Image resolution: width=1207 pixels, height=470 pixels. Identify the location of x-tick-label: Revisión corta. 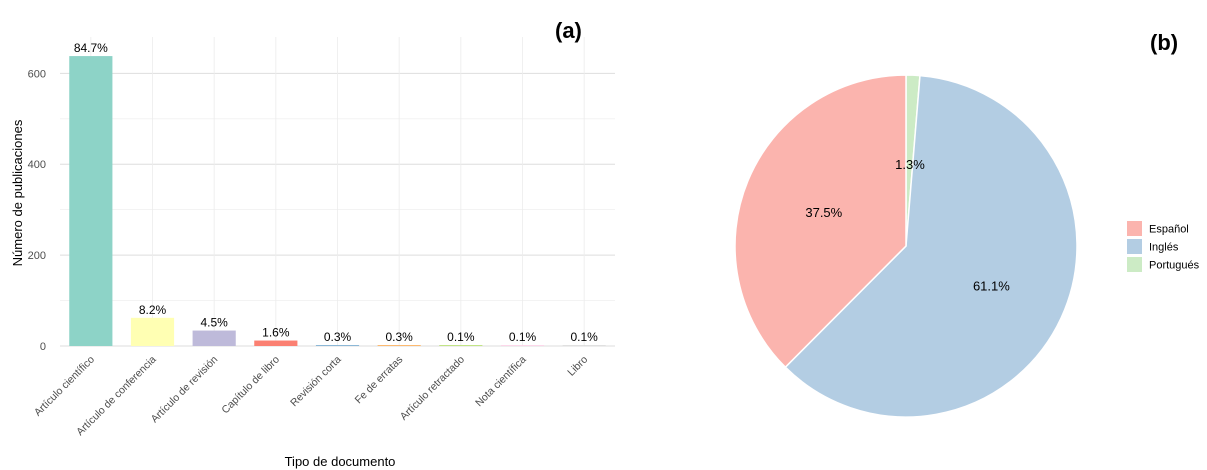
(316, 382).